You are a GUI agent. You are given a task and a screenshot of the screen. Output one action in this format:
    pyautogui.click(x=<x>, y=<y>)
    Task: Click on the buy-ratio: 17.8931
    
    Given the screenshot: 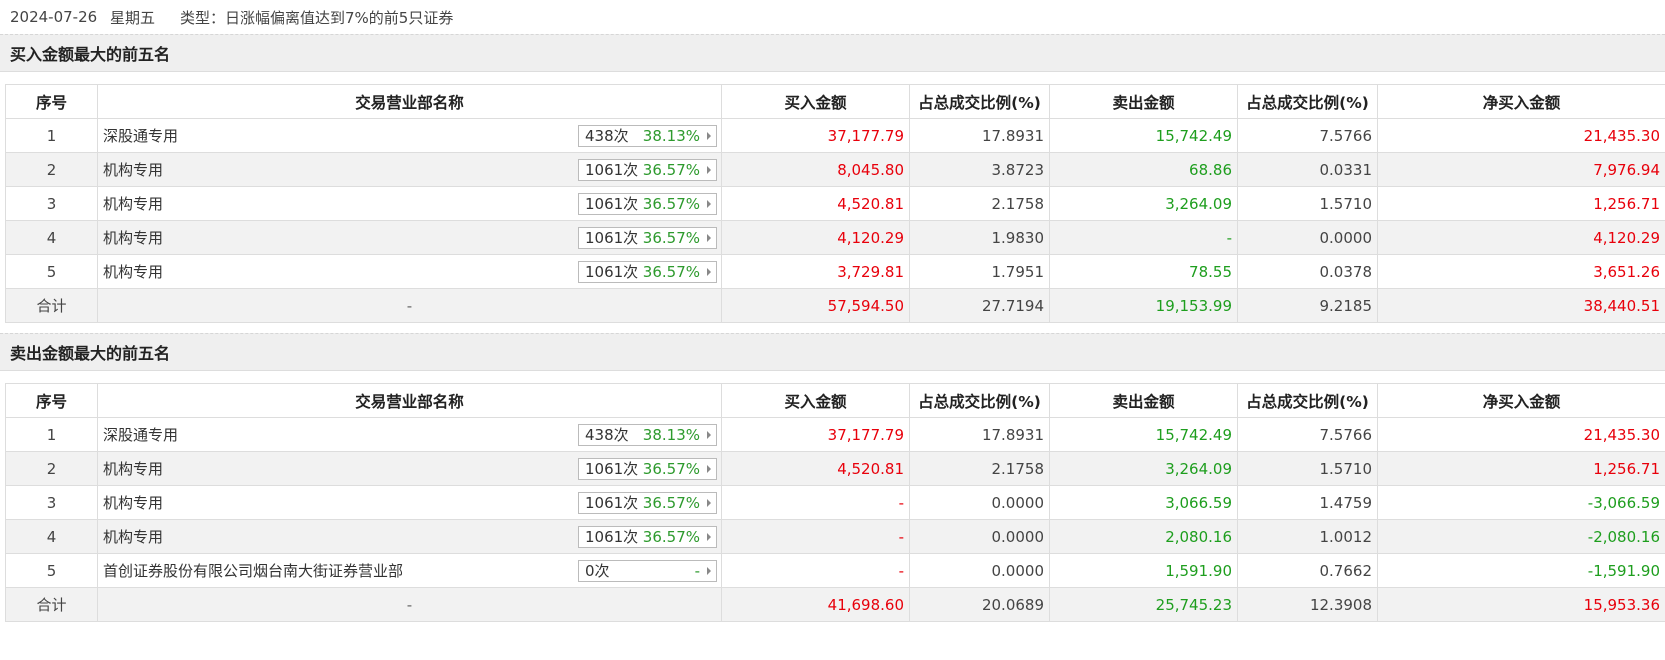 What is the action you would take?
    pyautogui.click(x=979, y=434)
    